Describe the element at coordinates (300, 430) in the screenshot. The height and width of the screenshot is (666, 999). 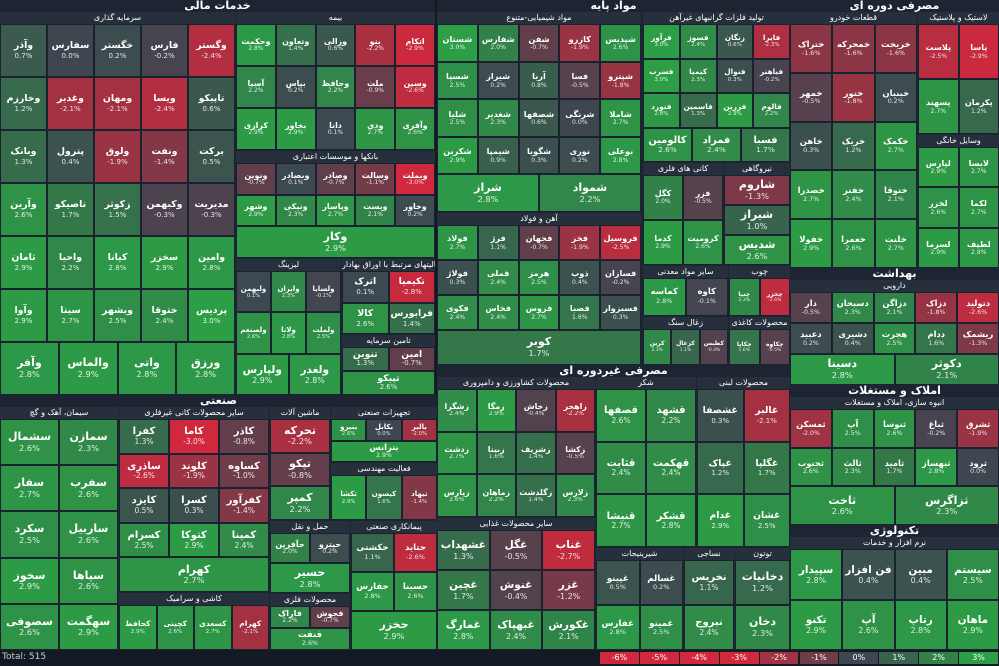
I see `stock-name: تحرکه` at that location.